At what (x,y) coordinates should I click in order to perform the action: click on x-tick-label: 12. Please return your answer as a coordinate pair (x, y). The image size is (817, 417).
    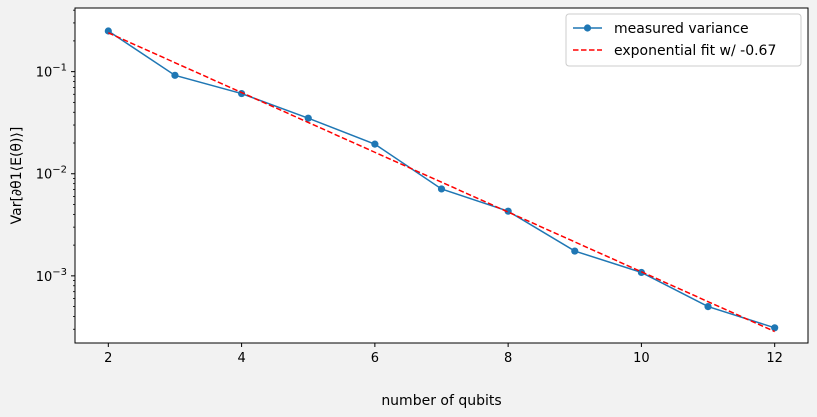
    Looking at the image, I should click on (774, 358).